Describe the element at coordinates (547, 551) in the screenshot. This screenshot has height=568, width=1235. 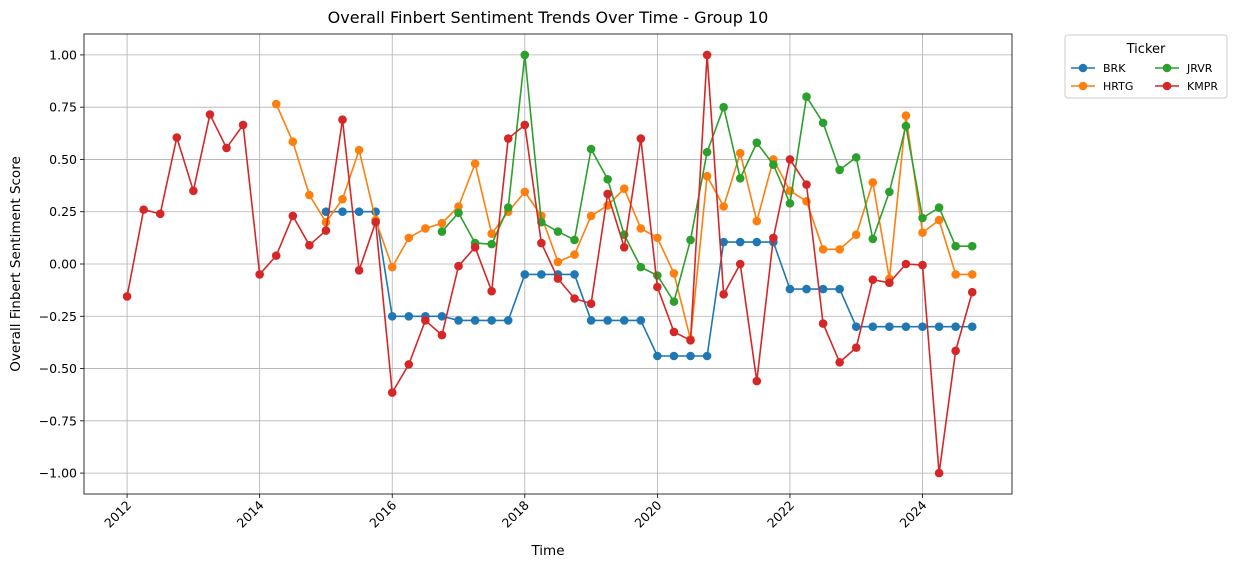
I see `x-axis-title: Time` at that location.